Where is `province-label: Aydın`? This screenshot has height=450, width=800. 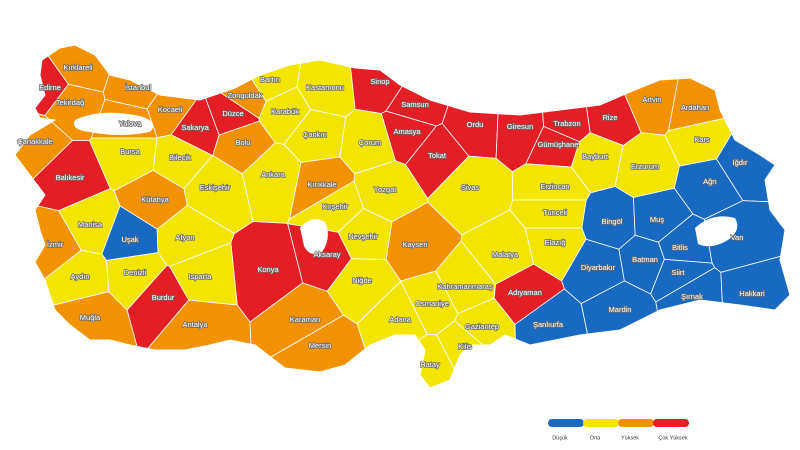 province-label: Aydın is located at coordinates (79, 276).